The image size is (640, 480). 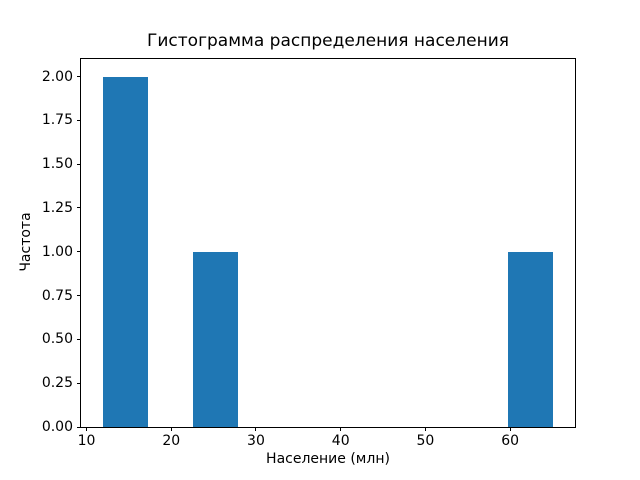 I want to click on x-tick-label: 60, so click(x=510, y=441).